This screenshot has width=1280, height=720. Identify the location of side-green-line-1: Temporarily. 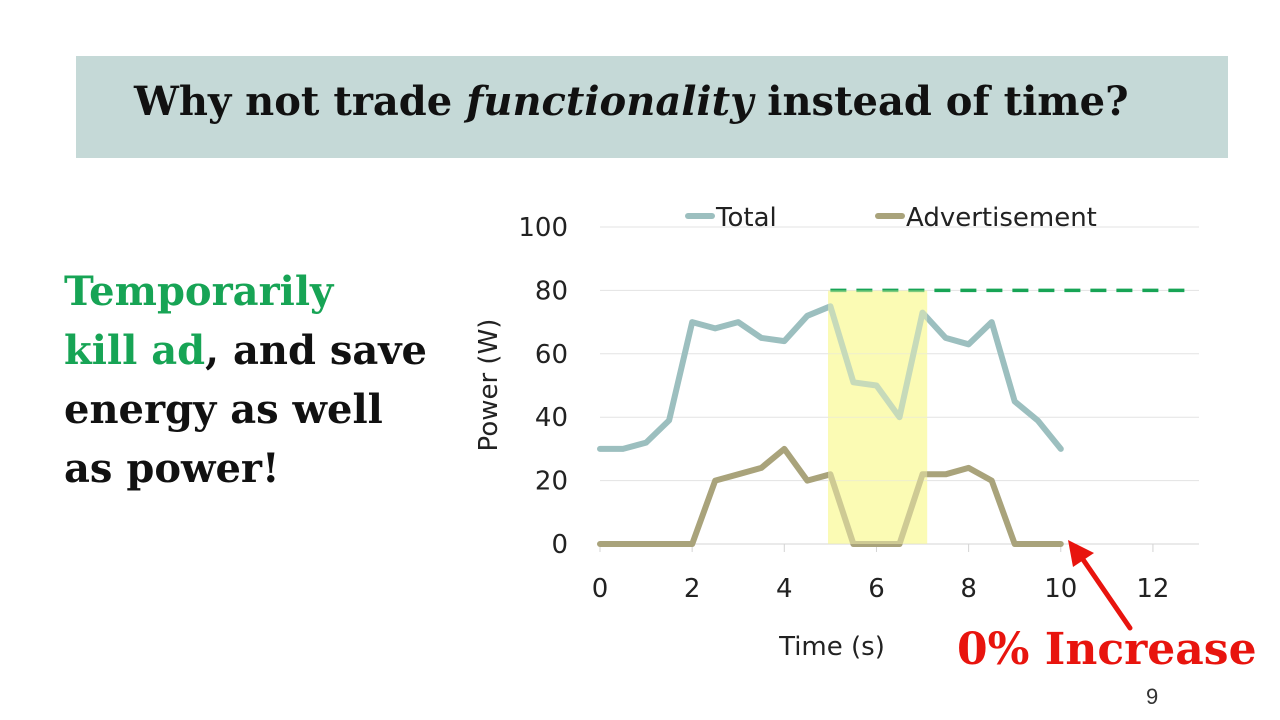
(199, 291).